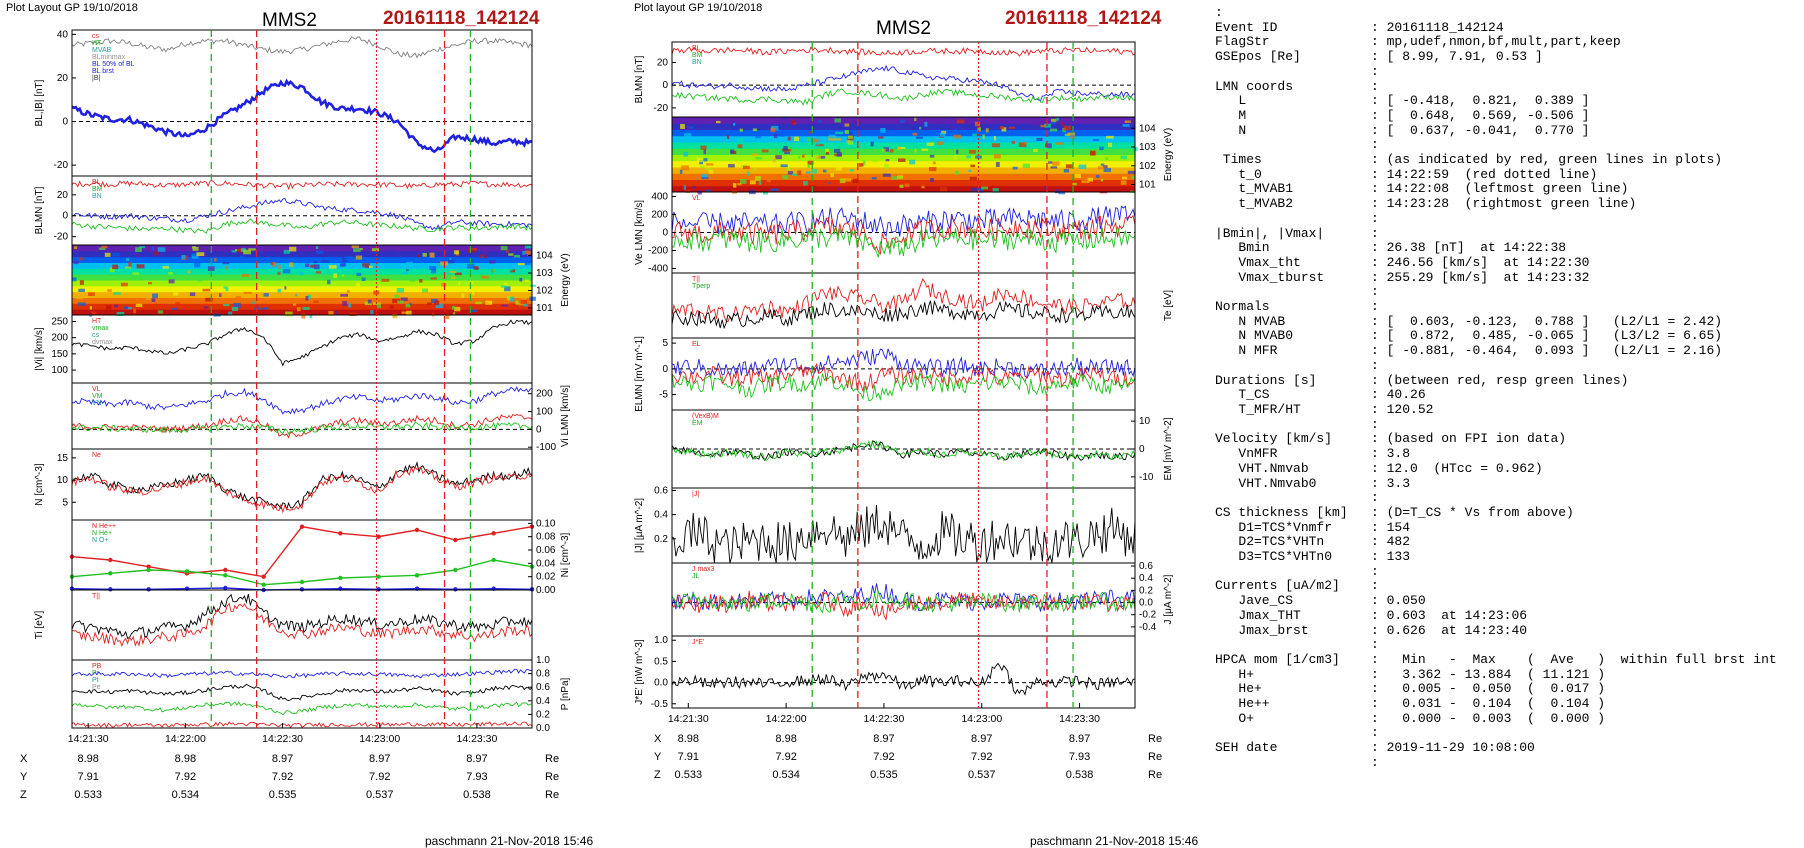 Image resolution: width=1804 pixels, height=848 pixels. I want to click on coord-value: 0.537, so click(982, 775).